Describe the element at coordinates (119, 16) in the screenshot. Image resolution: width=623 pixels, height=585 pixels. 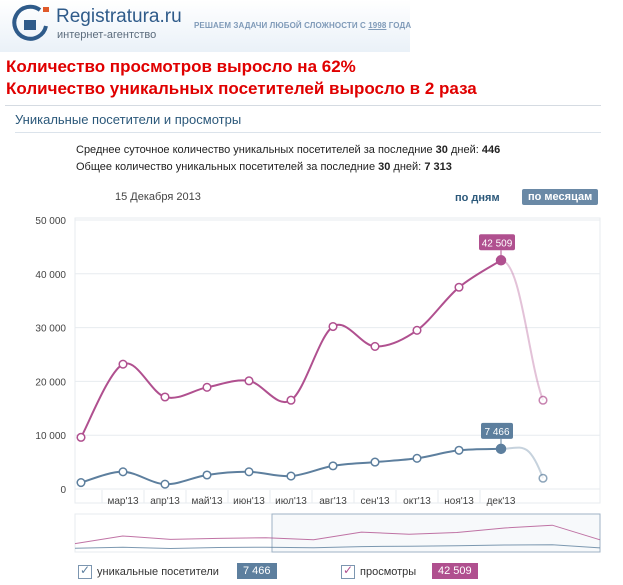
I see `brand-name: Registratura.ru` at that location.